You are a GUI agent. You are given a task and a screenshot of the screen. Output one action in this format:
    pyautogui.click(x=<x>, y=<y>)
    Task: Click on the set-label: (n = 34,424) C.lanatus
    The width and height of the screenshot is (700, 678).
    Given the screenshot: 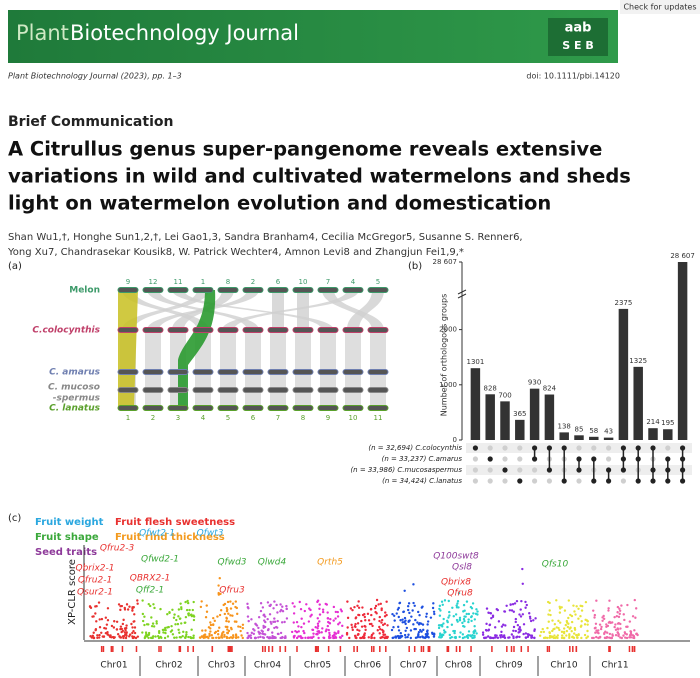 What is the action you would take?
    pyautogui.click(x=422, y=481)
    